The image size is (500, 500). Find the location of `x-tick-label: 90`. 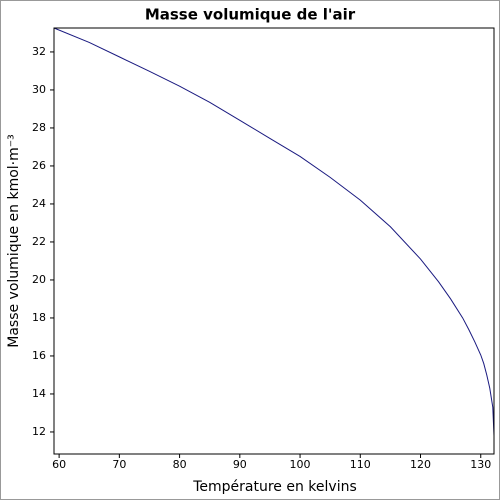

x-tick-label: 90 is located at coordinates (240, 464).